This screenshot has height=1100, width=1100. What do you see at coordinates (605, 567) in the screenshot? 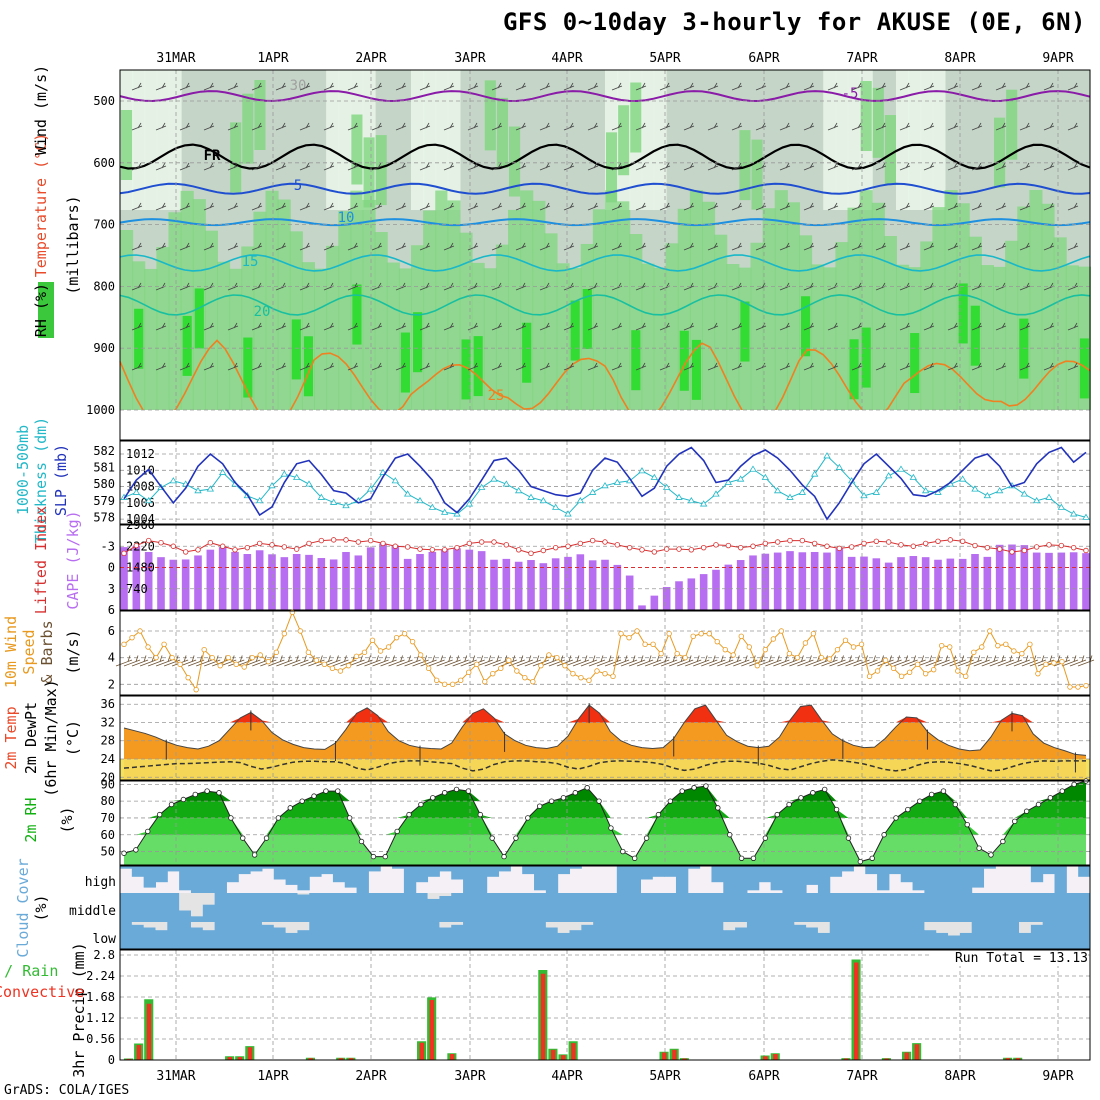
I see `panel-li-cape` at bounding box center [605, 567].